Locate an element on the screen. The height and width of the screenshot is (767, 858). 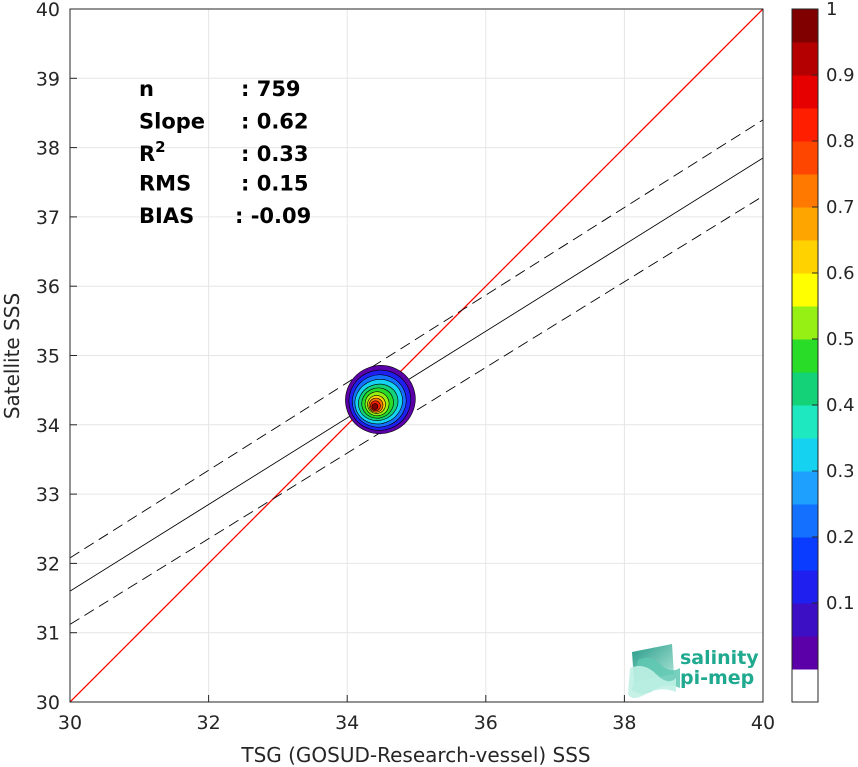
stat-value-rms: : 0.15 is located at coordinates (275, 184).